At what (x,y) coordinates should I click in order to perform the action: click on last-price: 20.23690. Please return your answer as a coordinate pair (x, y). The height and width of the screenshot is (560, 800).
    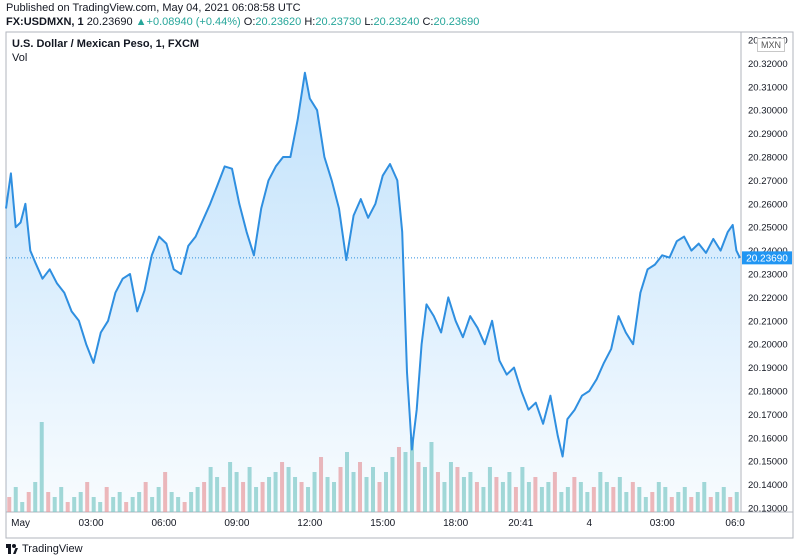
    Looking at the image, I should click on (109, 22).